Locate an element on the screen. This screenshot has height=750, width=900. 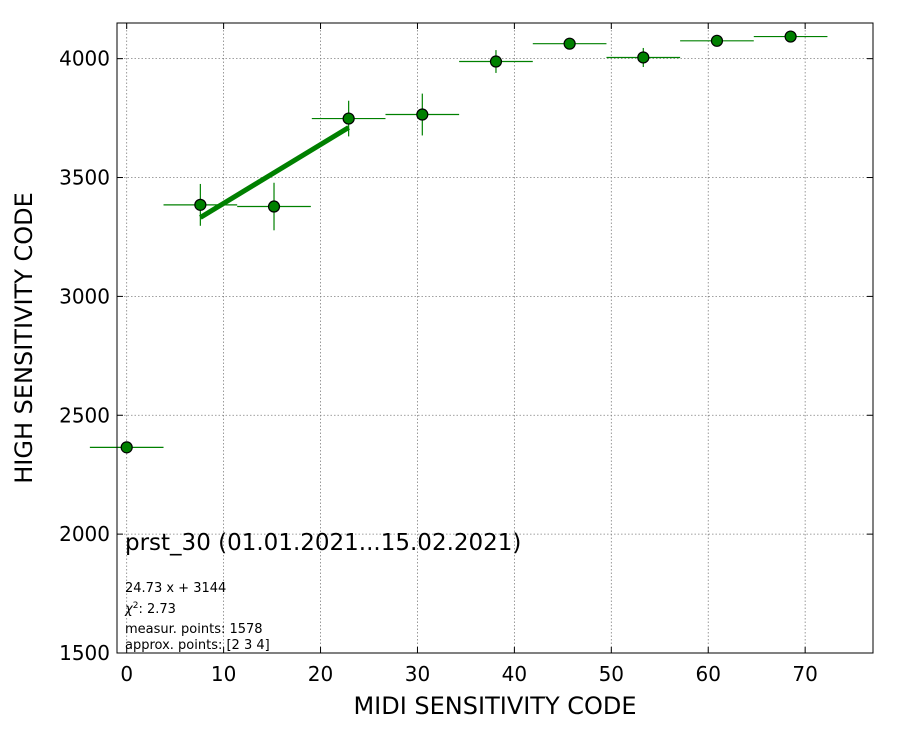
x-axis-label: MIDI SENSITIVITY CODE is located at coordinates (494, 706).